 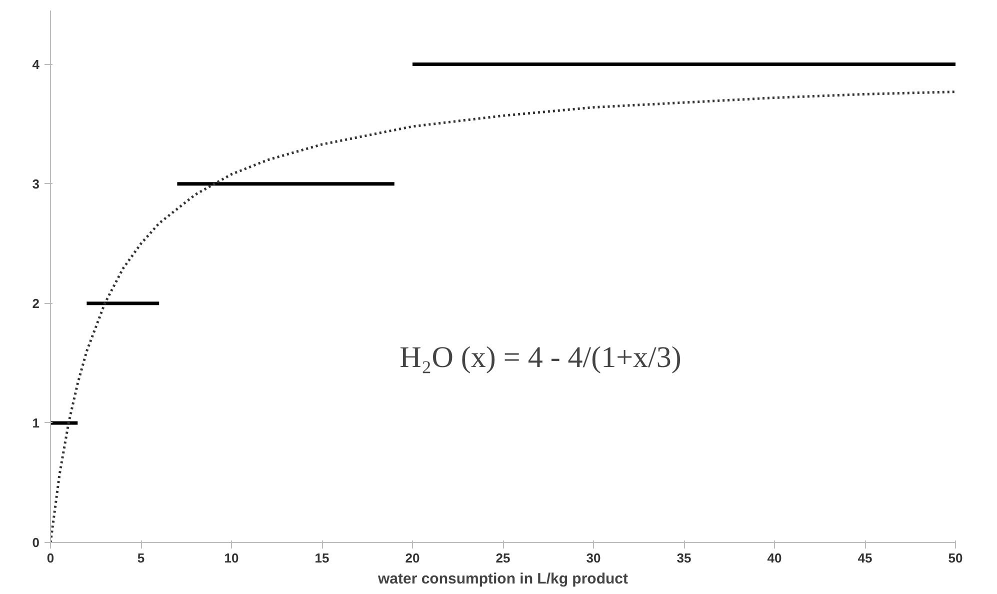 What do you see at coordinates (322, 558) in the screenshot?
I see `x-tick-label: 15` at bounding box center [322, 558].